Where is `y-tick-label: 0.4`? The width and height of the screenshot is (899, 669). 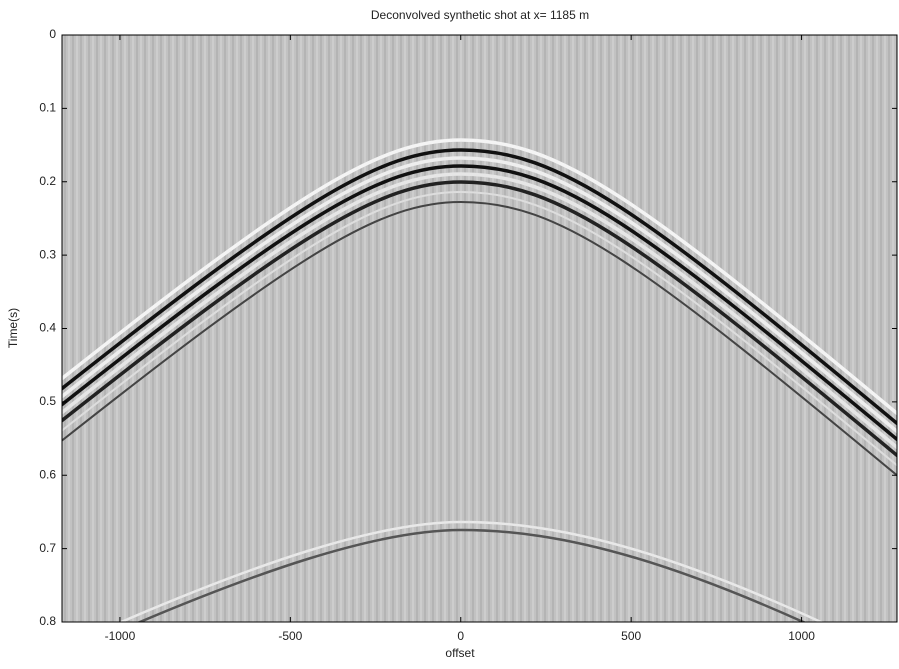
y-tick-label: 0.4 is located at coordinates (47, 328).